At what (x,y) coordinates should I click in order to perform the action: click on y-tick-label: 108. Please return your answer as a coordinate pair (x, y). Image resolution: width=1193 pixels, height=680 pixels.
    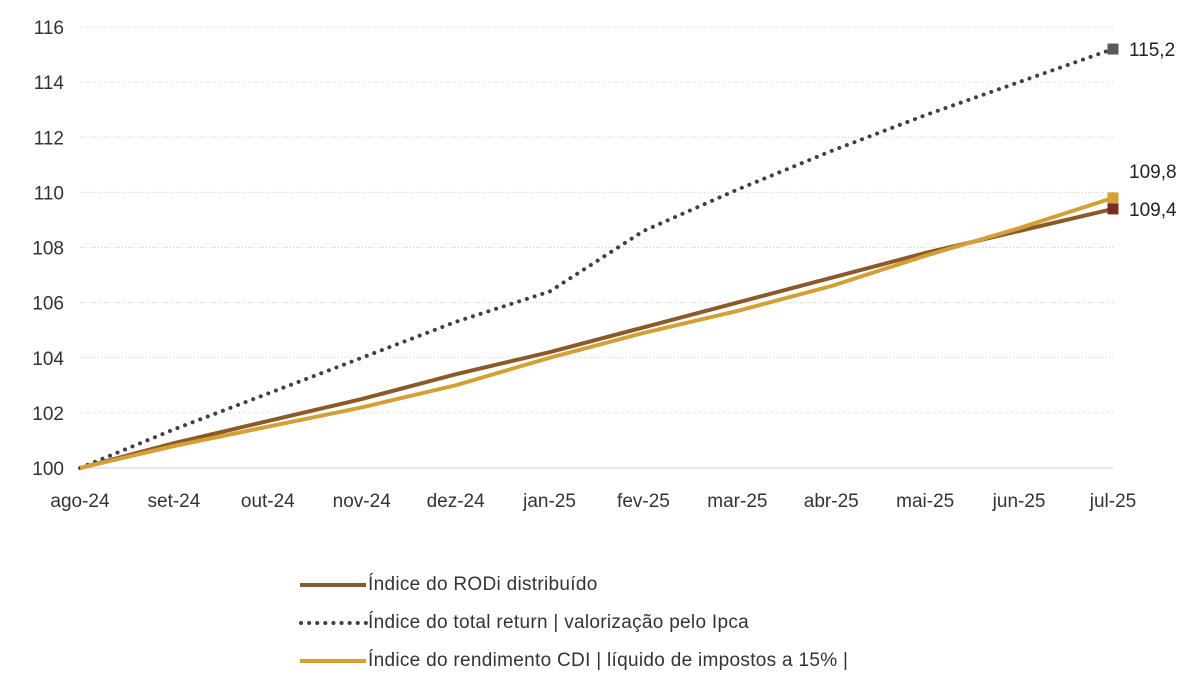
    Looking at the image, I should click on (48, 249).